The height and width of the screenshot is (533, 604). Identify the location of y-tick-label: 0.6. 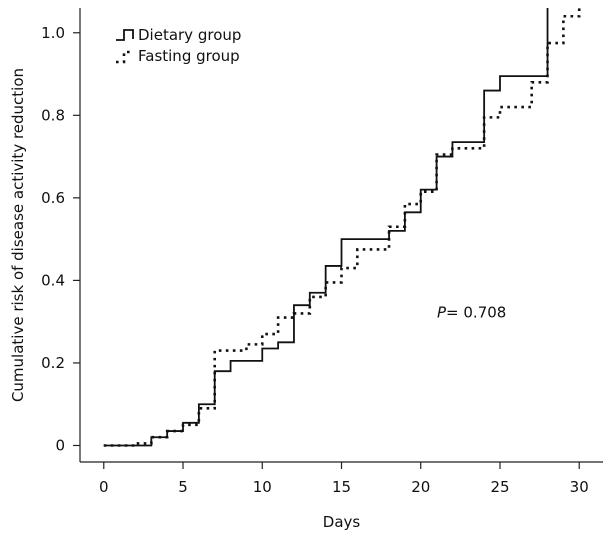
(53, 198).